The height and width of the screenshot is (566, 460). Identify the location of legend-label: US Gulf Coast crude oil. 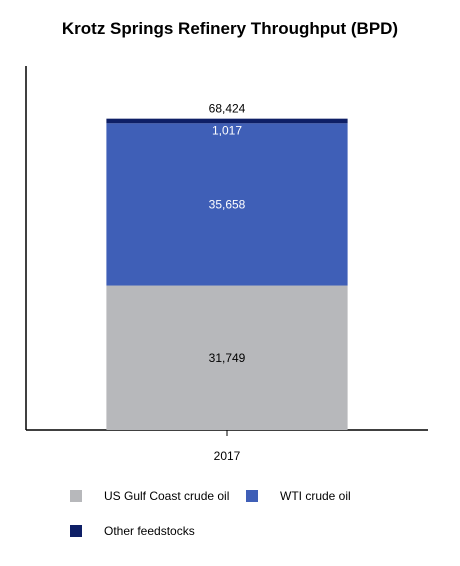
(166, 496).